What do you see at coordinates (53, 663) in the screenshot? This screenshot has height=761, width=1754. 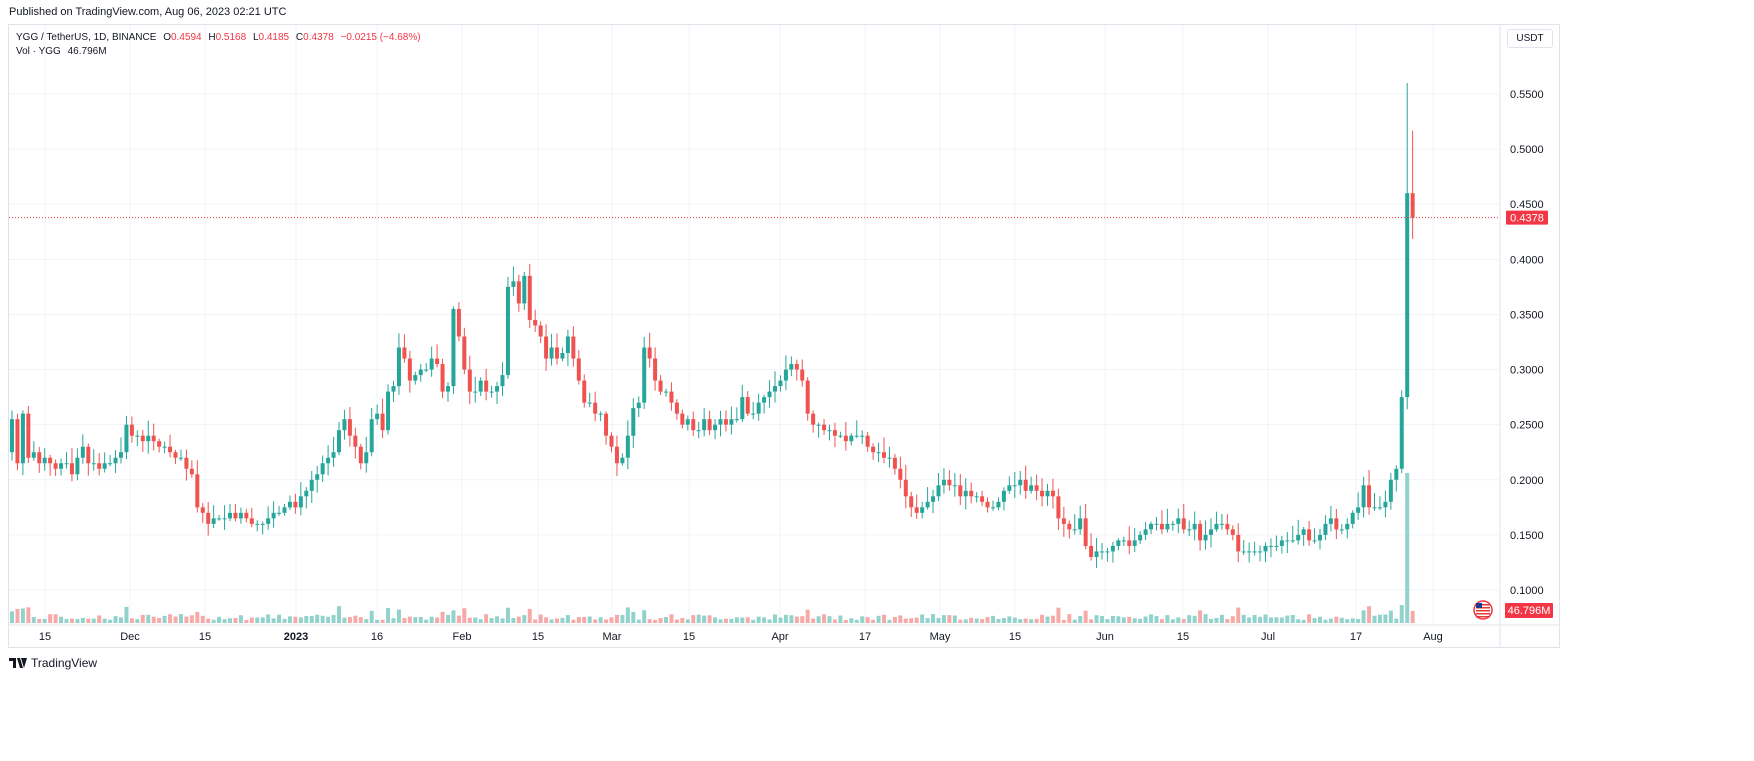 I see `tradingview-branding: TradingView` at bounding box center [53, 663].